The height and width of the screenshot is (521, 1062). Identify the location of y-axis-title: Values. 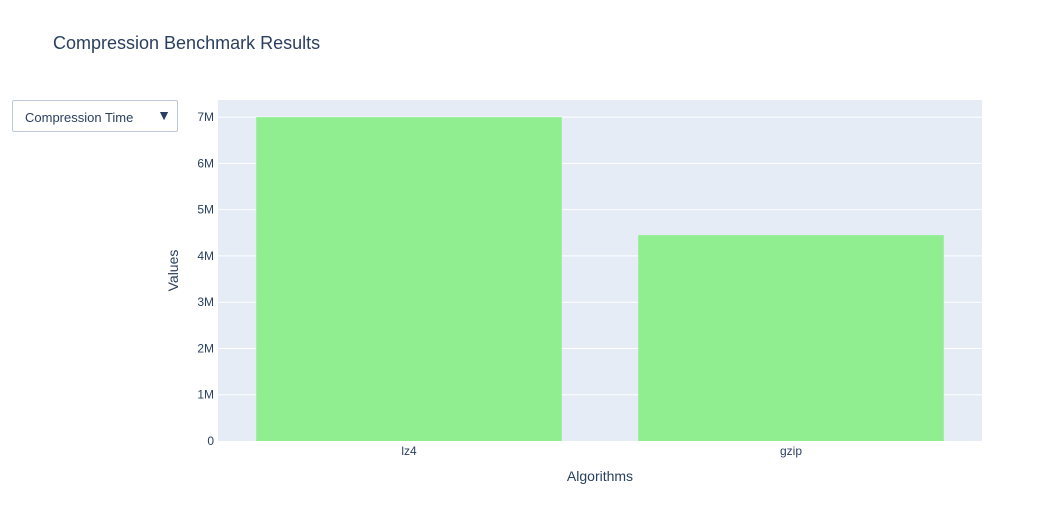
(173, 271).